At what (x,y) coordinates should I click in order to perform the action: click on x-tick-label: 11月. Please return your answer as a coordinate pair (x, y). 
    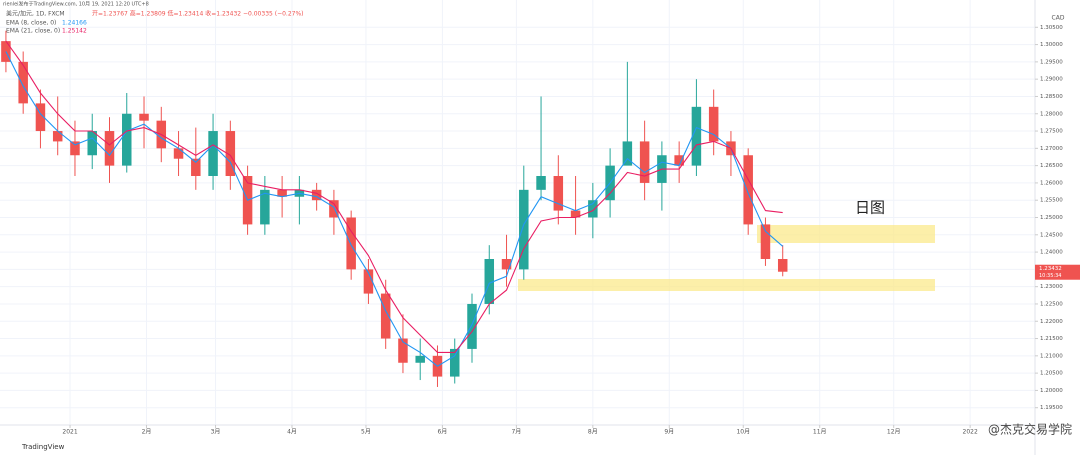
    Looking at the image, I should click on (820, 432).